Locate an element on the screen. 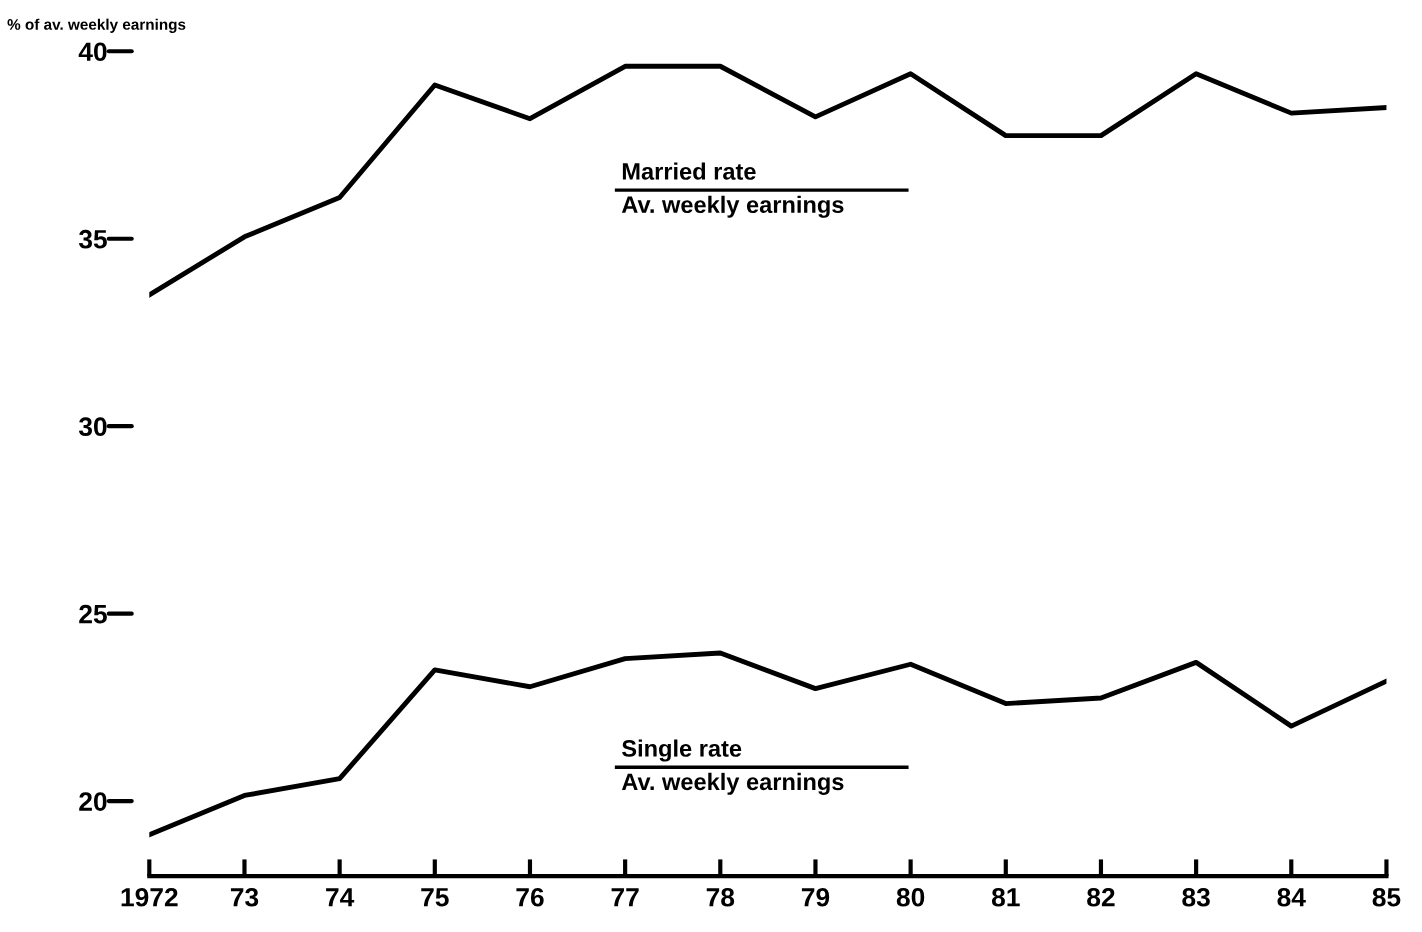  x-tick-label: 81 is located at coordinates (1005, 897).